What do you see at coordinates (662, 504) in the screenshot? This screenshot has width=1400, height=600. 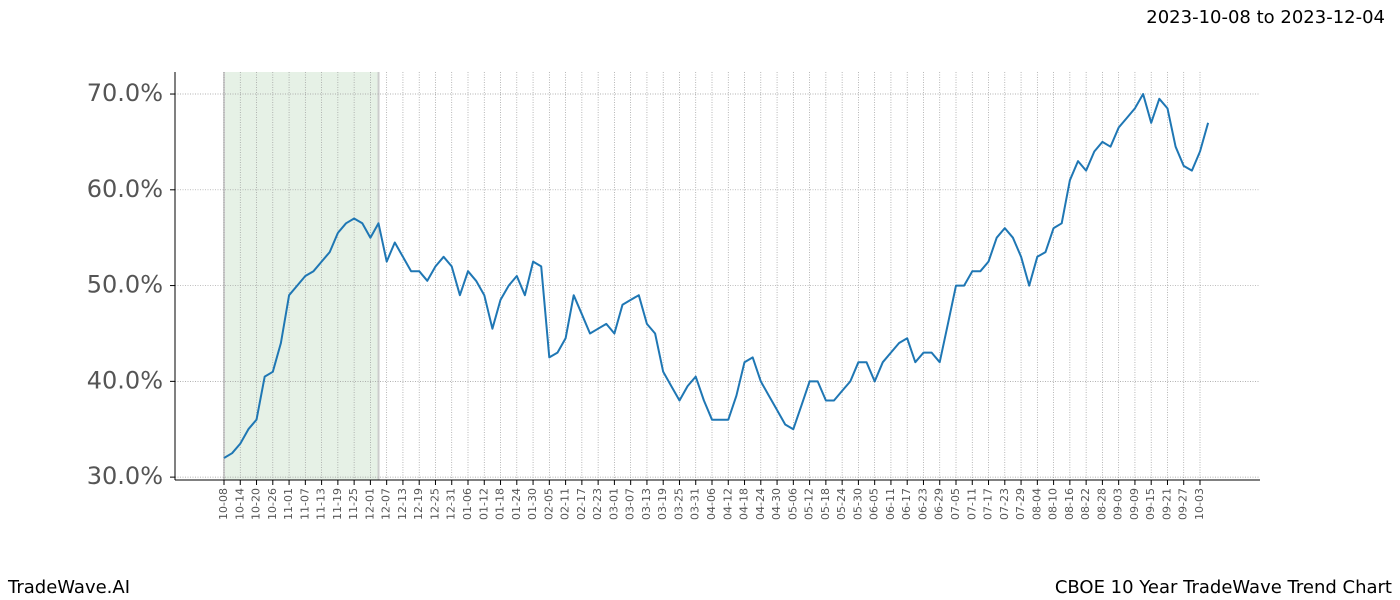 I see `x-tick-label: 03-19` at bounding box center [662, 504].